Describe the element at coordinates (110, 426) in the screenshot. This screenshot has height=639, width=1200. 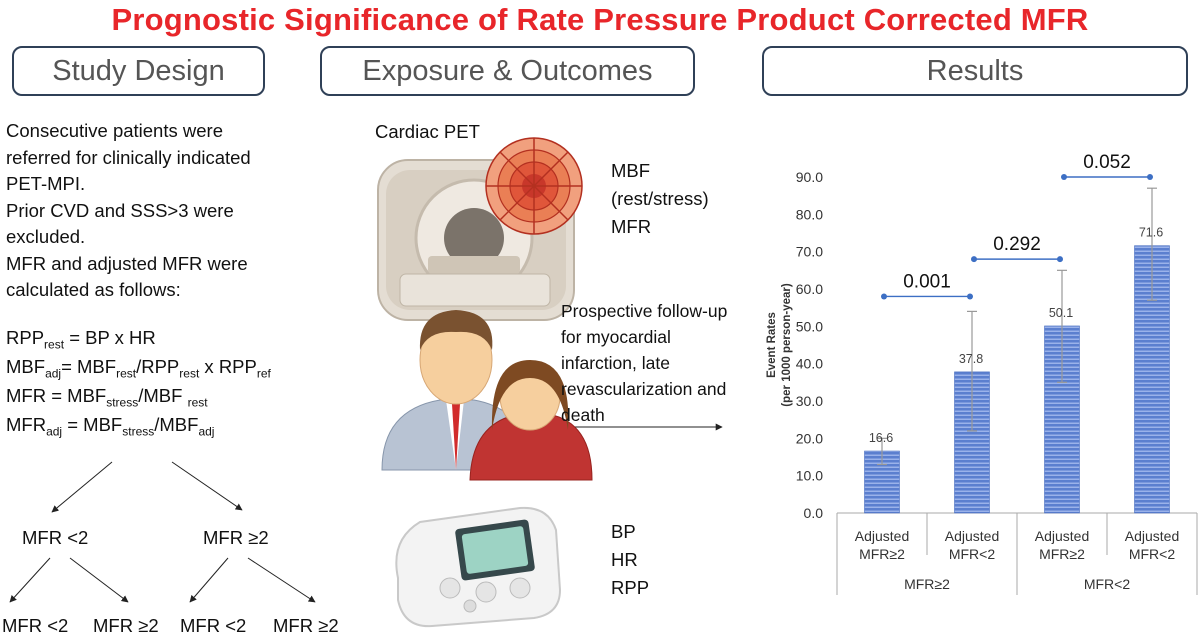
I see `formula-mfr-adj: MFRadj = MBFstress/MBFadj` at that location.